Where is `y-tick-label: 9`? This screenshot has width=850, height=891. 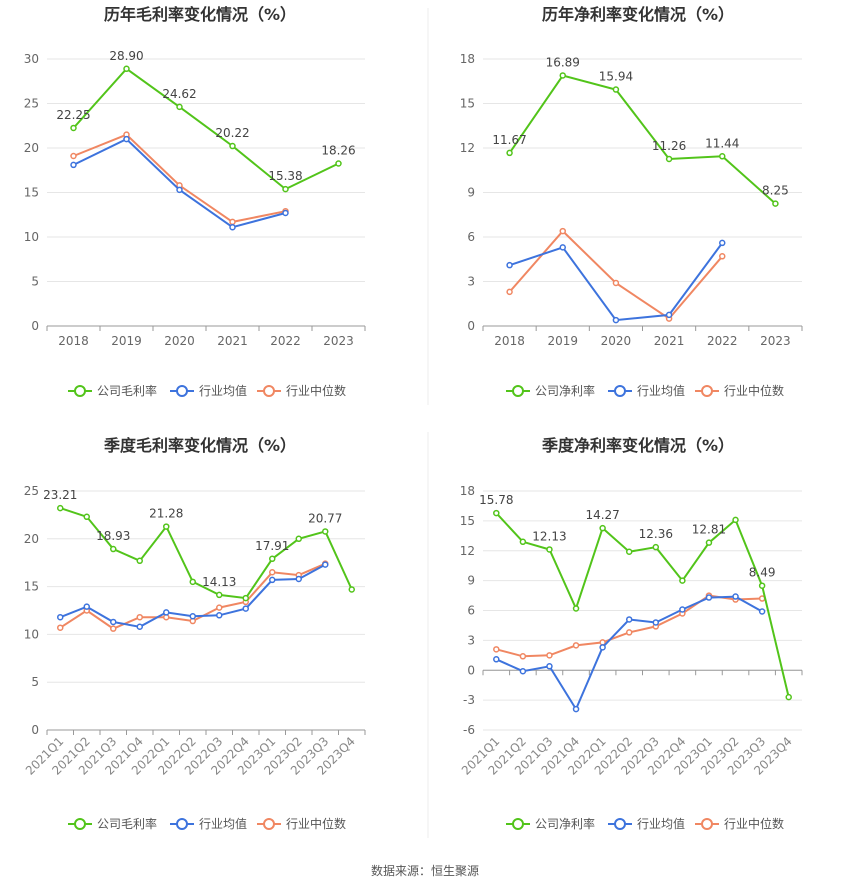
y-tick-label: 9 is located at coordinates (471, 193).